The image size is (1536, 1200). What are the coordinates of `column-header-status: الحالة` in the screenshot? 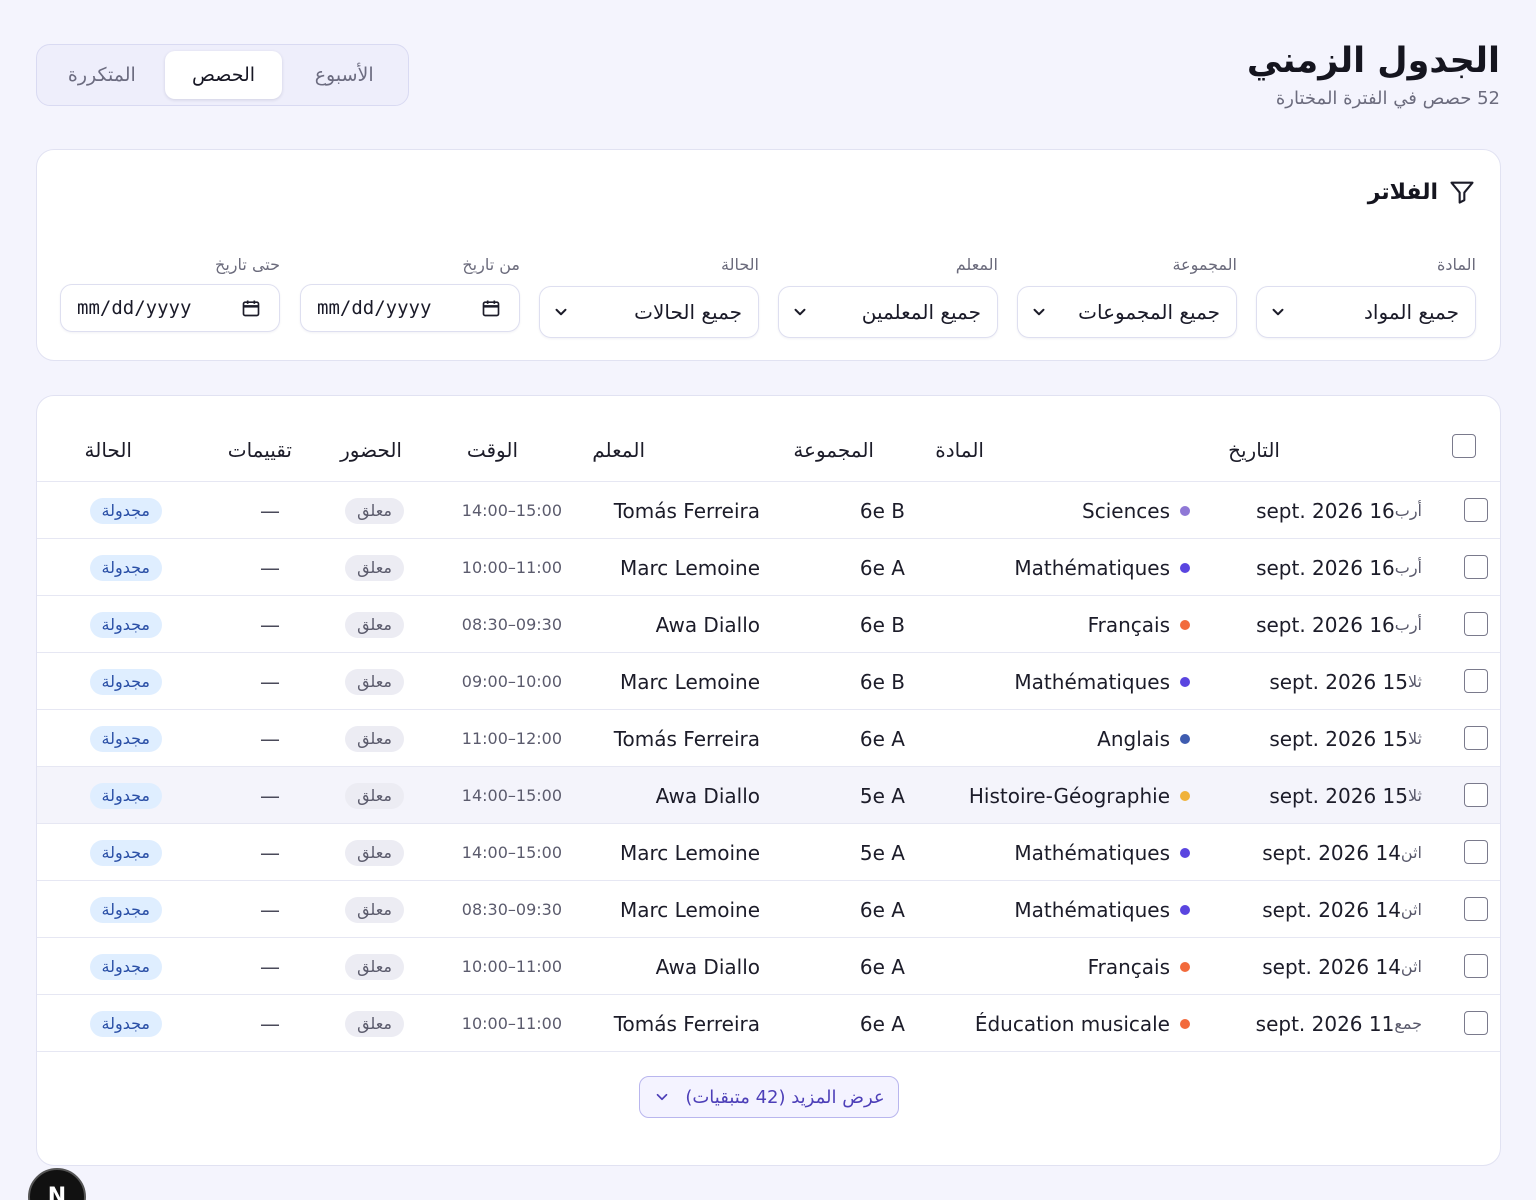 It's located at (108, 450).